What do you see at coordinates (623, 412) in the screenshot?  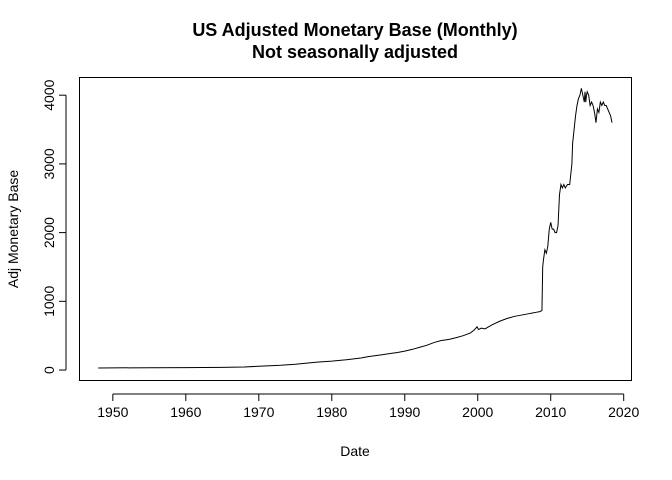 I see `x-tick-label: 2020` at bounding box center [623, 412].